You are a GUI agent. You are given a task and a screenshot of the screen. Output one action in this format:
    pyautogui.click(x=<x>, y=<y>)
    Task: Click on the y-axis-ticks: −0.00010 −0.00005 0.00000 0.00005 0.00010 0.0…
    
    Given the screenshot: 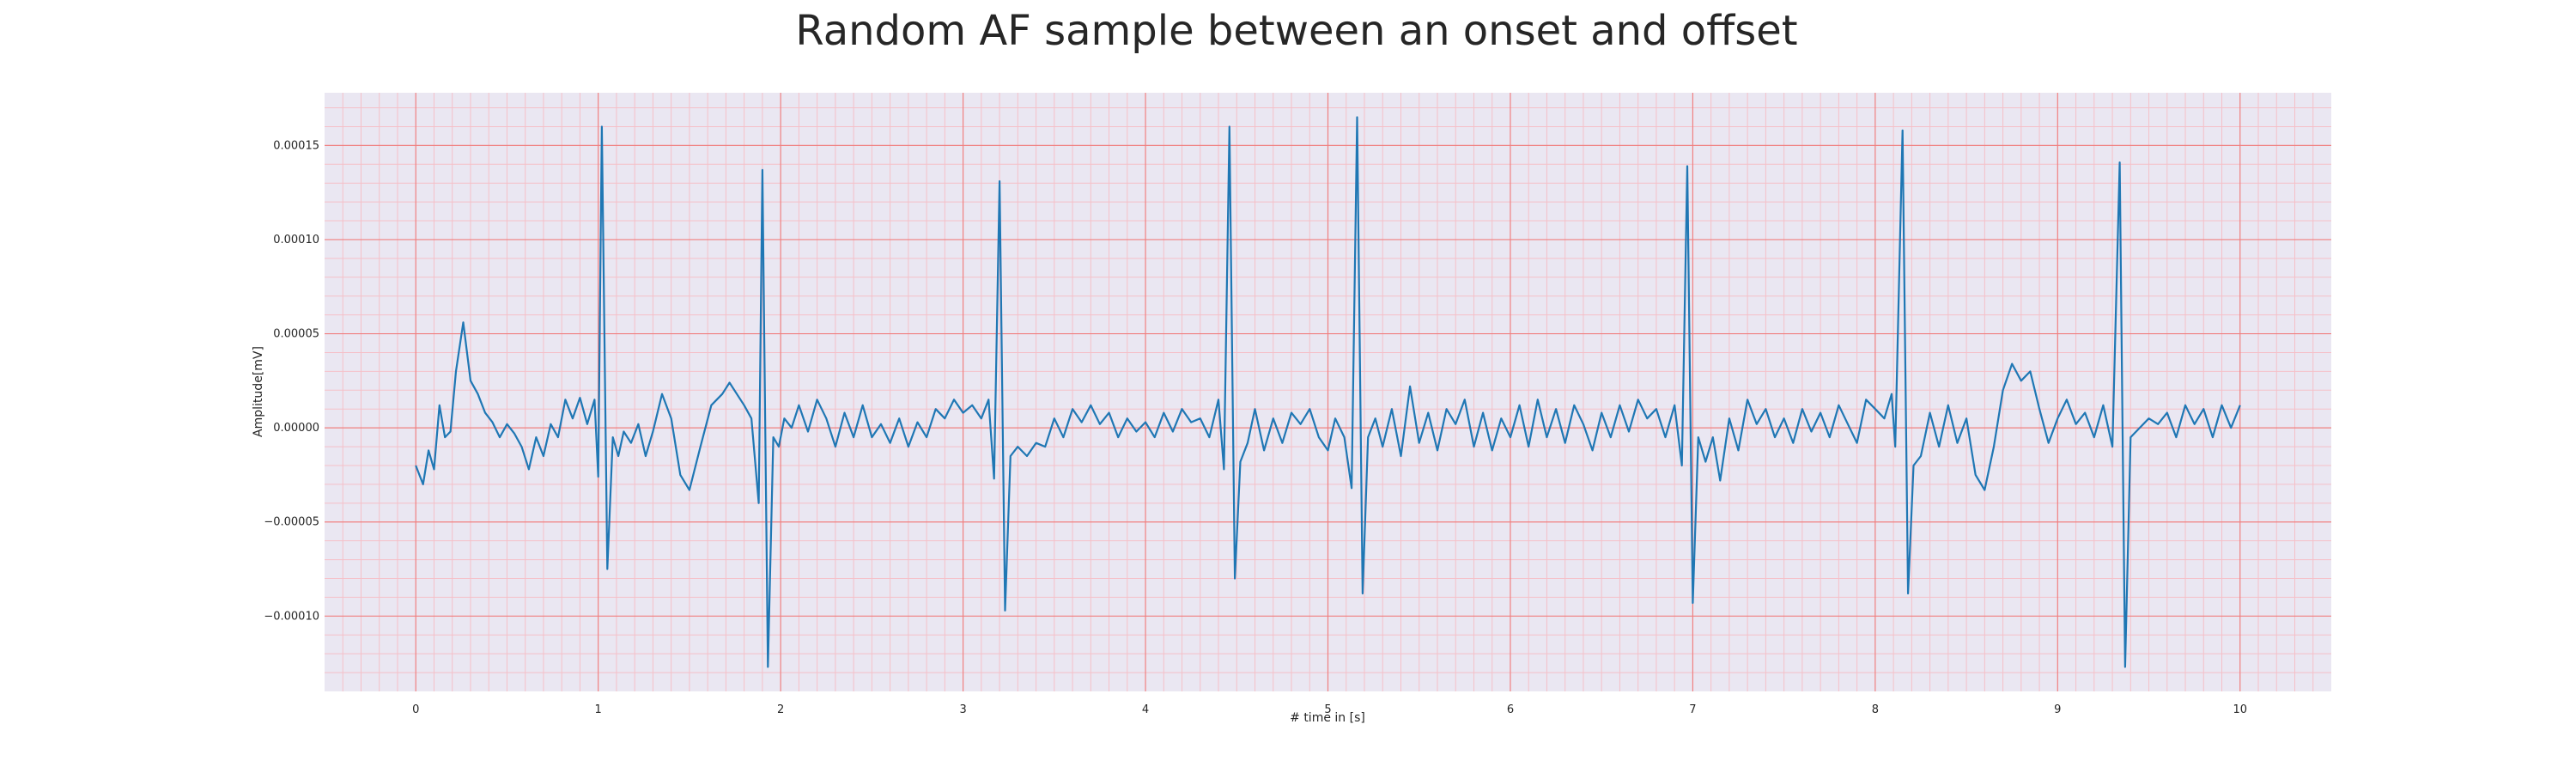 What is the action you would take?
    pyautogui.click(x=291, y=381)
    